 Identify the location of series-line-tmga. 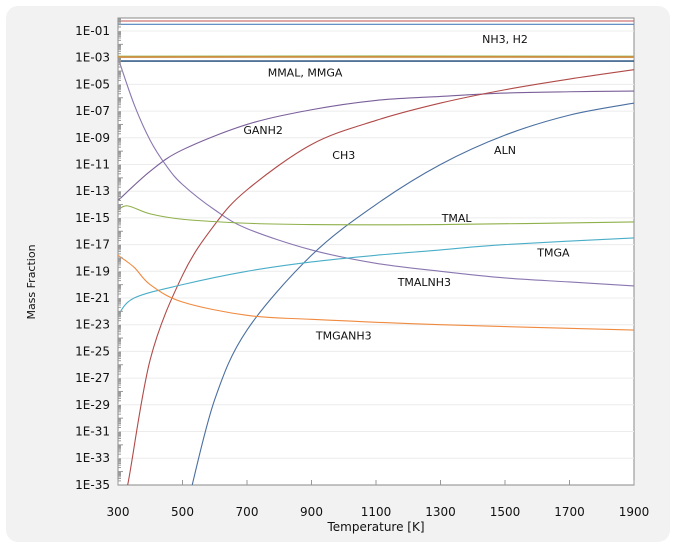
(376, 276).